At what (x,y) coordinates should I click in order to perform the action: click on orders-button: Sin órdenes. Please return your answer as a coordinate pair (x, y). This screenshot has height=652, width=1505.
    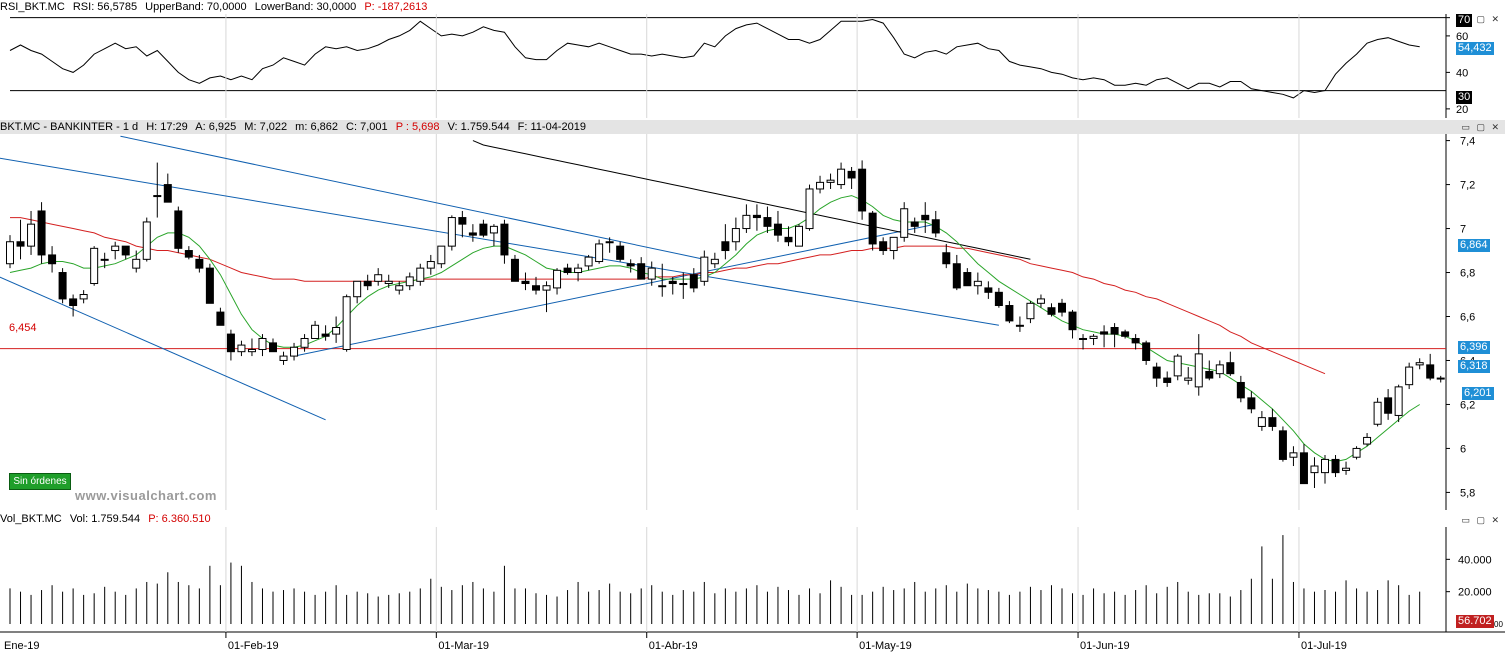
    Looking at the image, I should click on (40, 481).